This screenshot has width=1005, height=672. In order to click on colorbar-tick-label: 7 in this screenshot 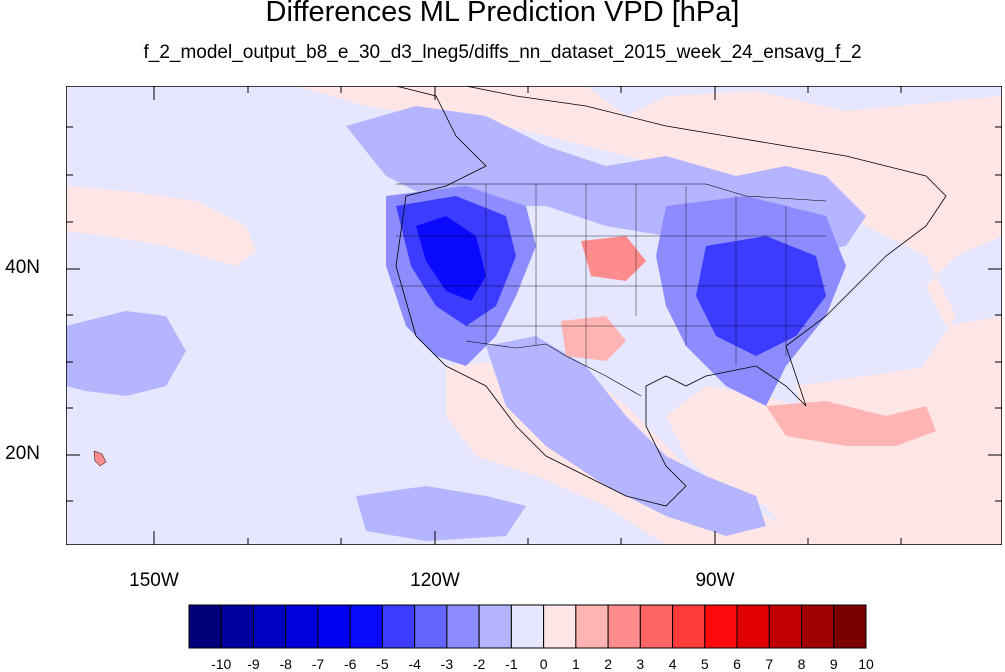, I will do `click(769, 664)`.